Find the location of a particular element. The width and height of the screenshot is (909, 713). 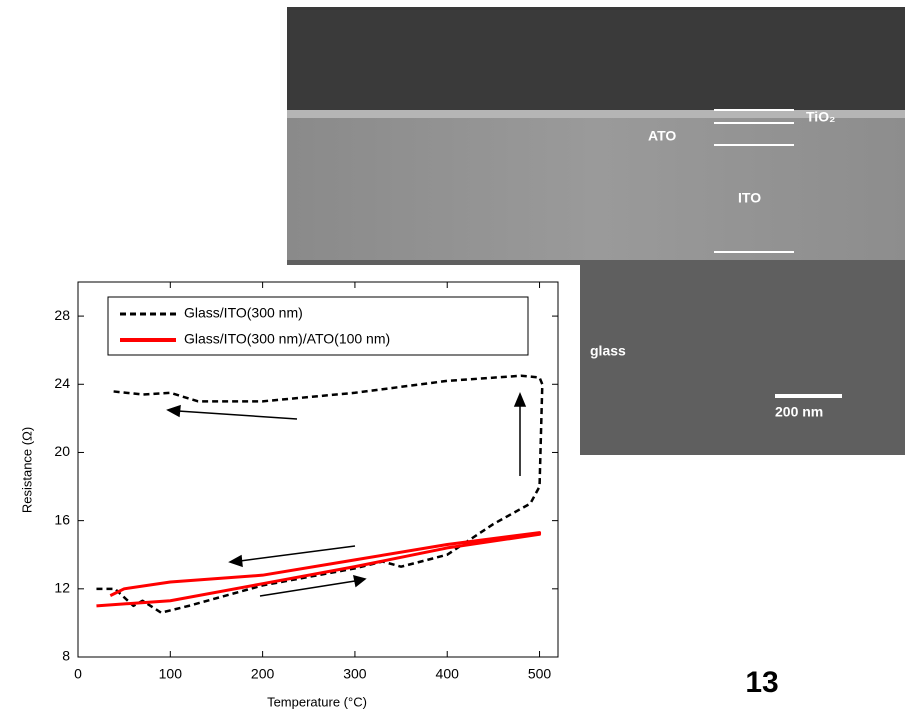

x-tick-label: 300 is located at coordinates (355, 674).